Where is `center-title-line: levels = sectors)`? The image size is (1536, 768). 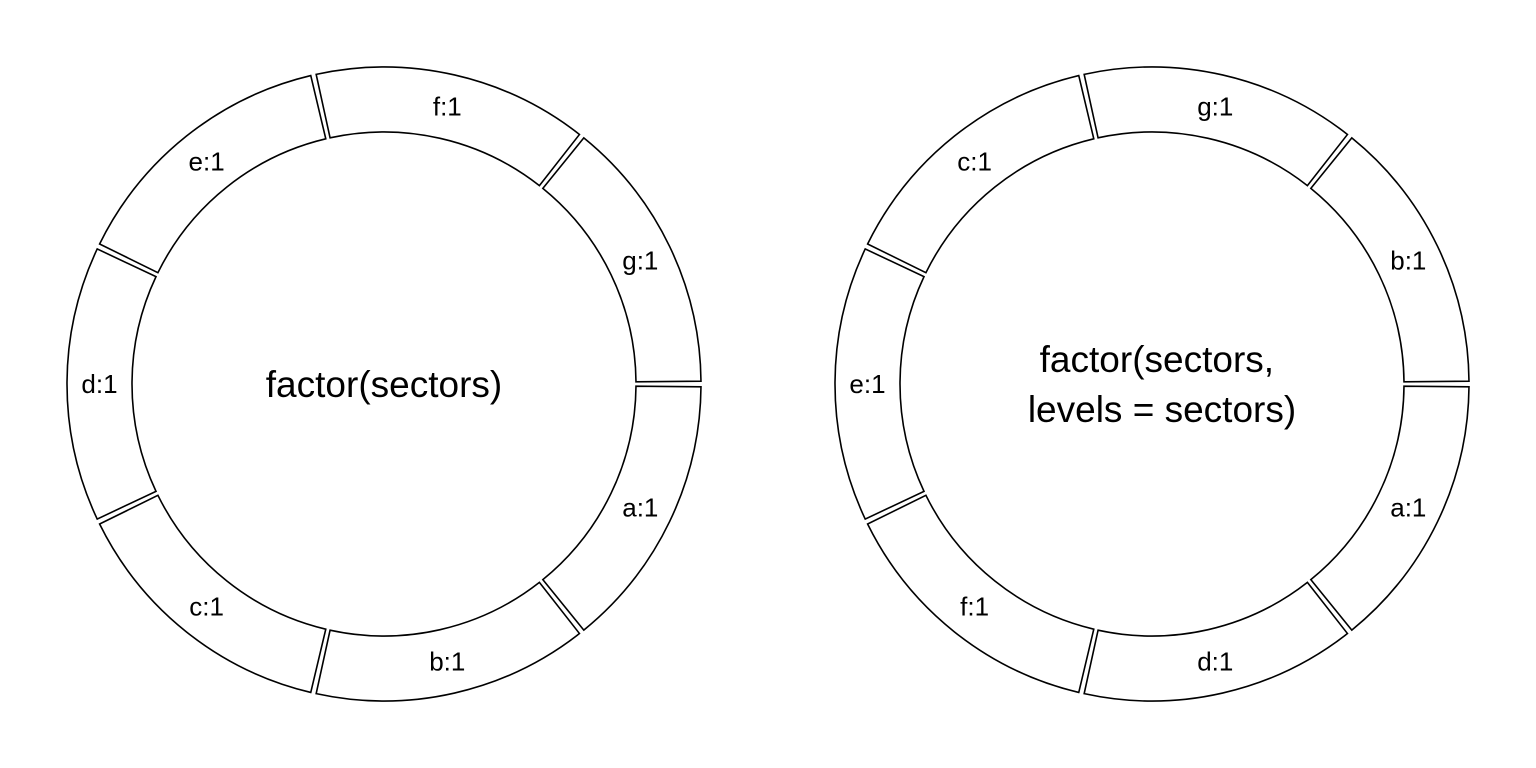
center-title-line: levels = sectors) is located at coordinates (1162, 409).